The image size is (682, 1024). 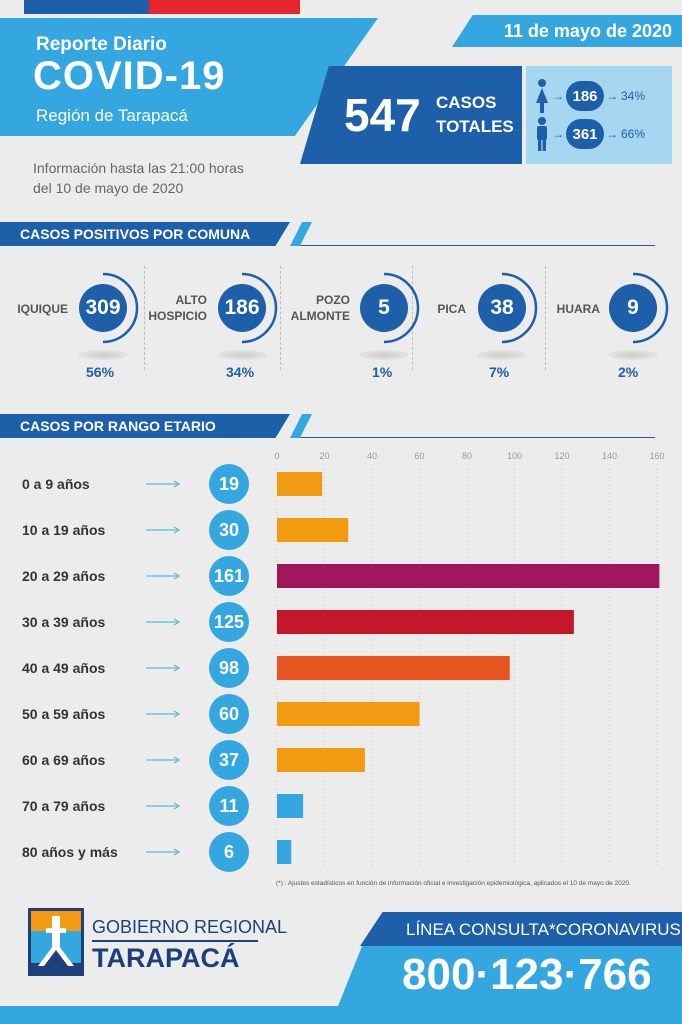 I want to click on comuna-name-line: ALTO, so click(x=191, y=300).